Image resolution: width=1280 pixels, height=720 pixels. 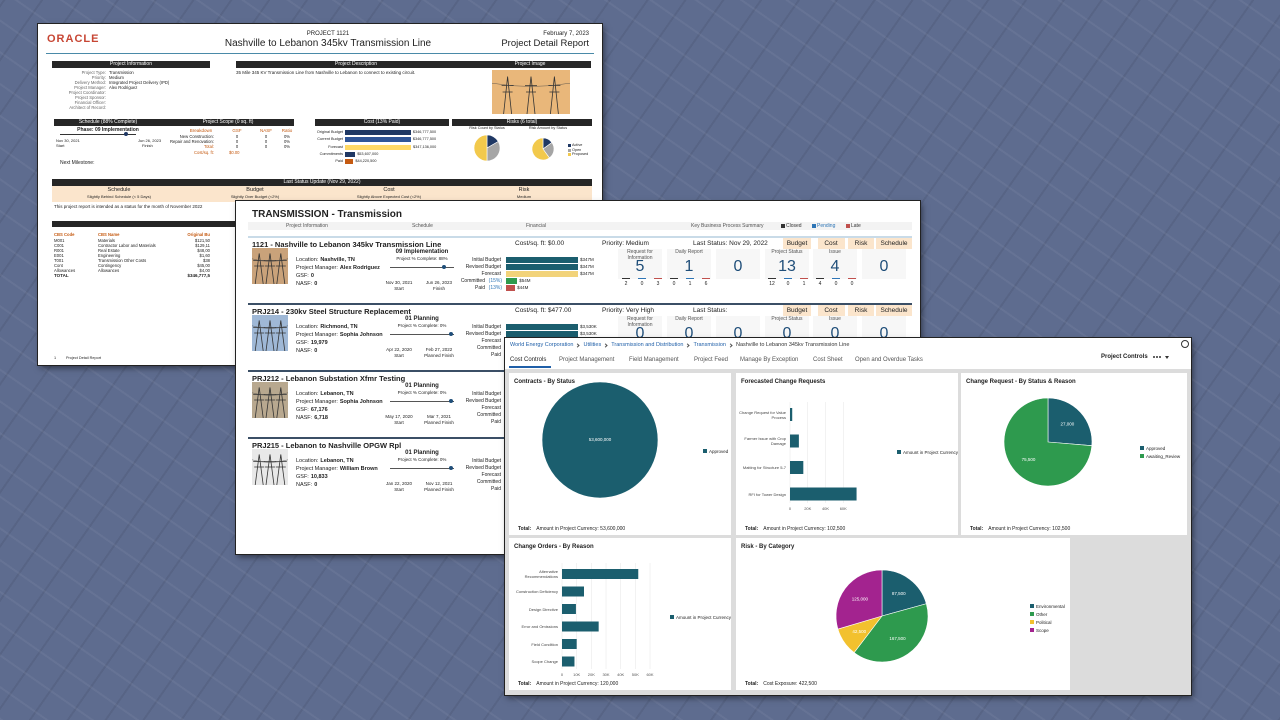 I want to click on cost-bar, so click(x=349, y=162).